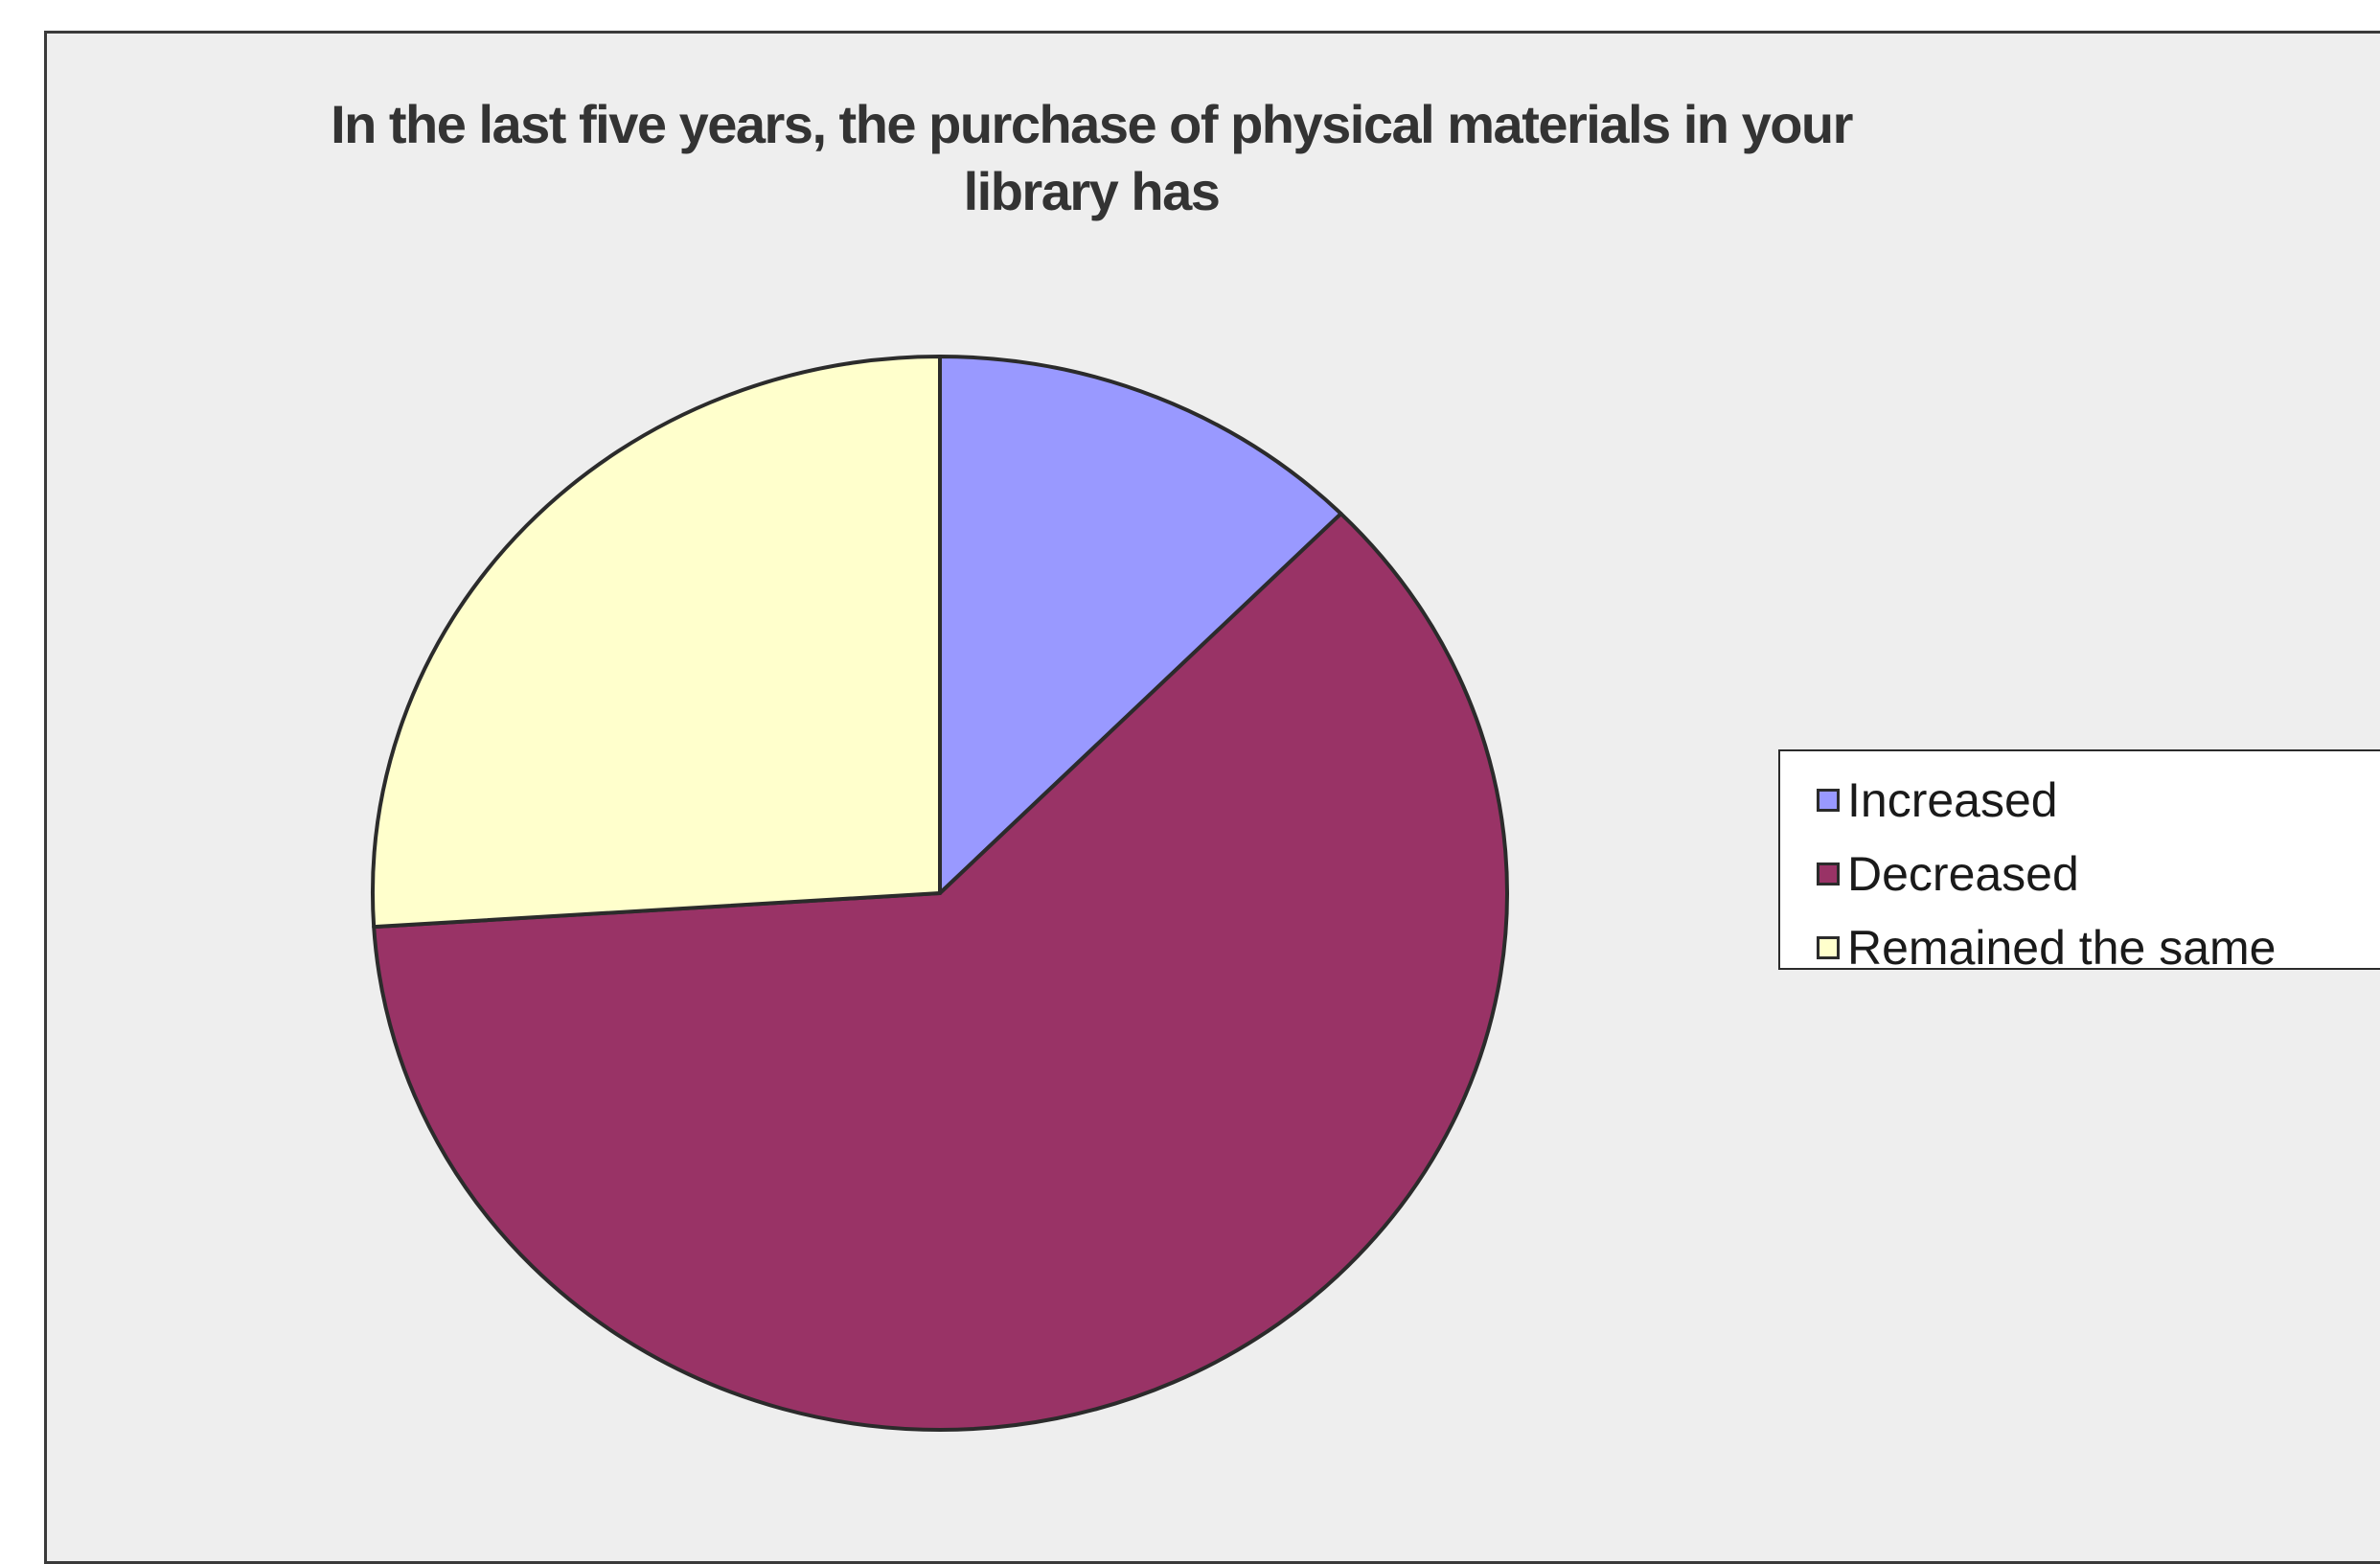 This screenshot has width=2380, height=1564. I want to click on legend-label-increased: Increased, so click(1952, 799).